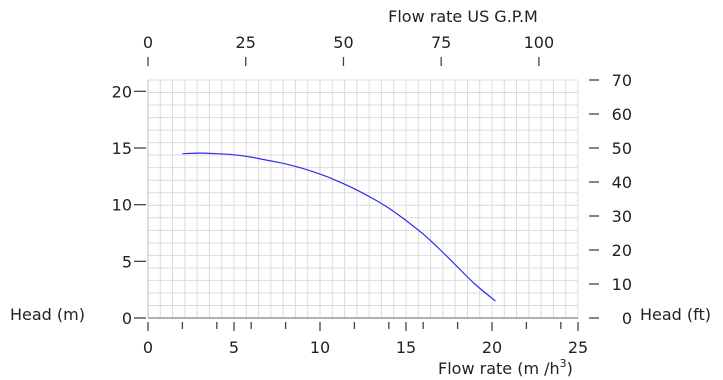  I want to click on y-right-tick-label: 40, so click(622, 182).